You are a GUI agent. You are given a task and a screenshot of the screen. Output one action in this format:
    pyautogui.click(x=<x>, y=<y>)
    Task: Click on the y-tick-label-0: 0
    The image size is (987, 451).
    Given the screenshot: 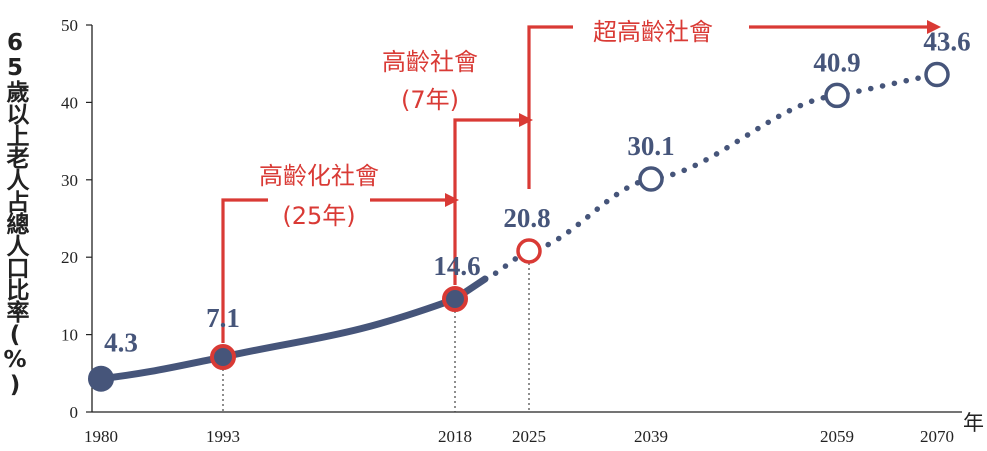 What is the action you would take?
    pyautogui.click(x=74, y=412)
    